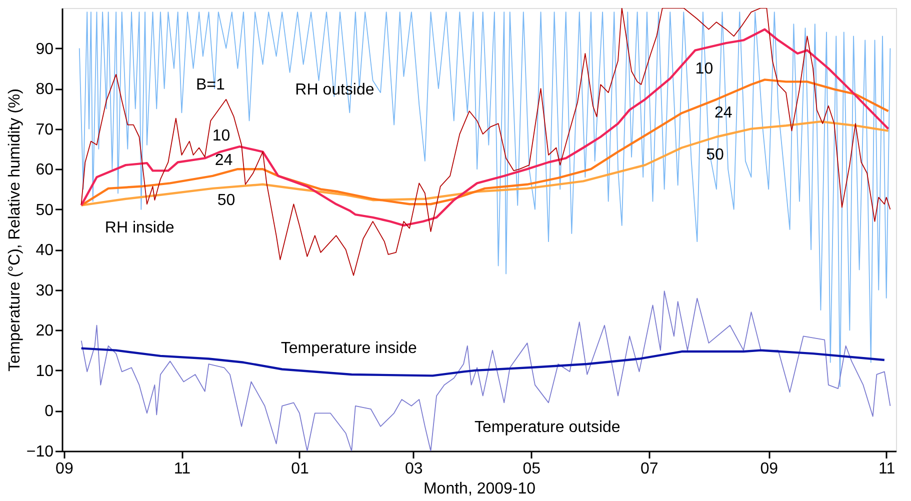  I want to click on y-tick-label: 90, so click(45, 49).